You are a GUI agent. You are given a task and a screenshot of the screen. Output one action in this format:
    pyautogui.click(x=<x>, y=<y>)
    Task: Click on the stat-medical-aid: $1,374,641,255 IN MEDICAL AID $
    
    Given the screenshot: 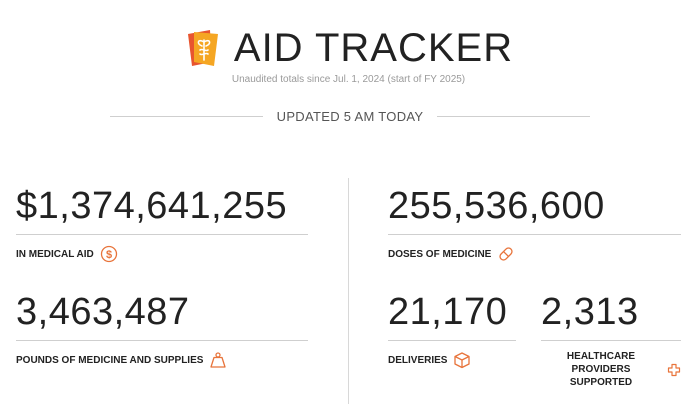 What is the action you would take?
    pyautogui.click(x=162, y=223)
    